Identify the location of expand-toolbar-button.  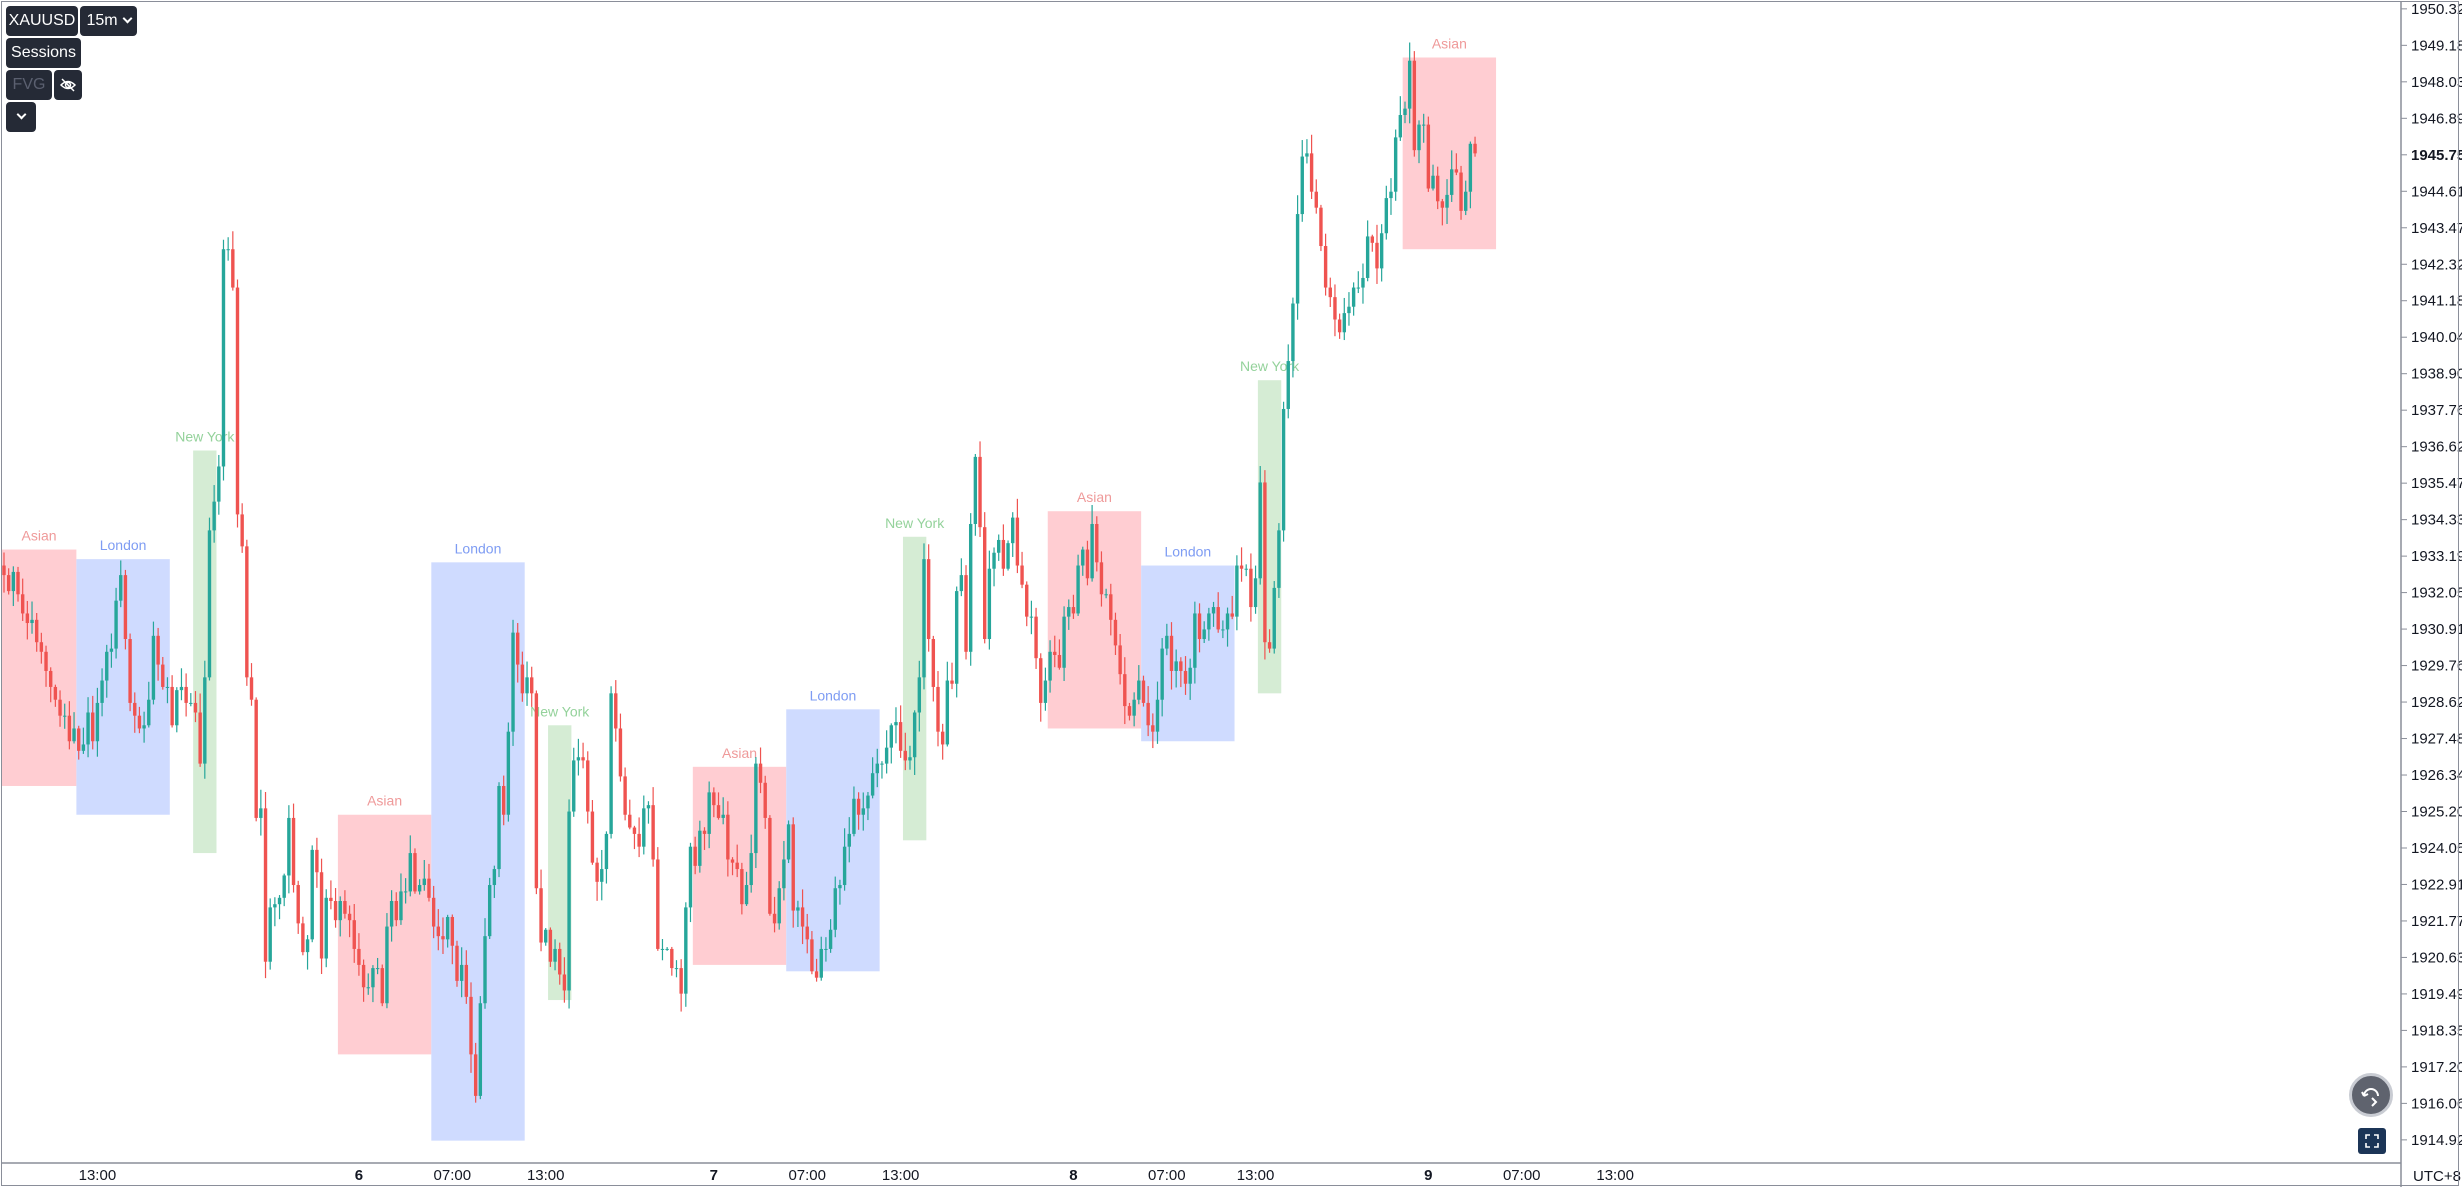
(21, 117).